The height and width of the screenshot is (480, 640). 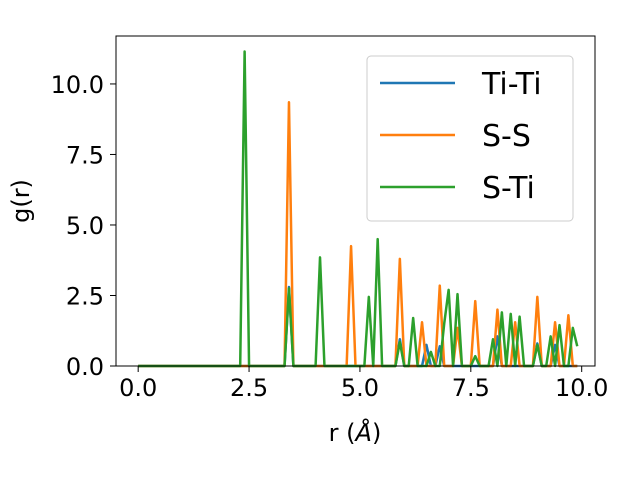 I want to click on legend-entries: Ti-Ti S-S S-Ti, so click(x=461, y=136).